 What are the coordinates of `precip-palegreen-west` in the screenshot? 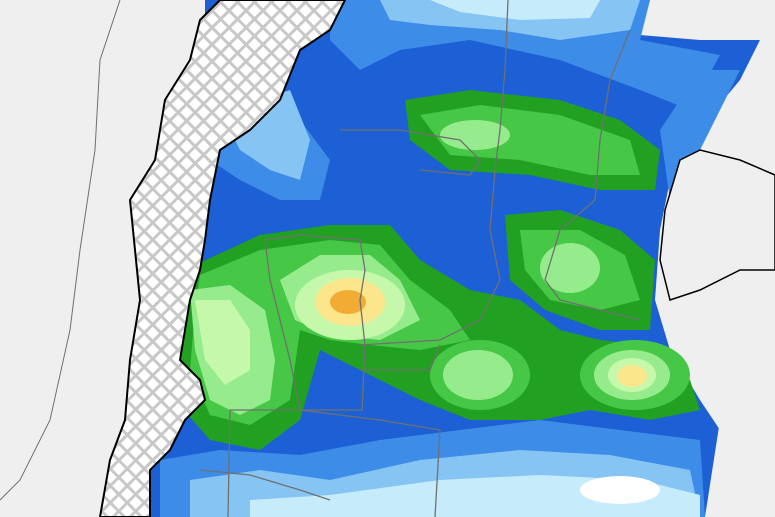 It's located at (222, 342).